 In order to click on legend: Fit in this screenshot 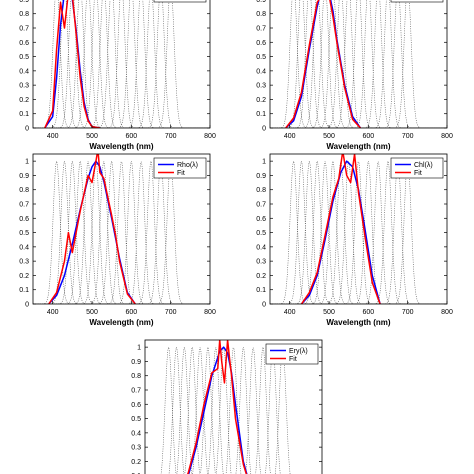, I will do `click(180, 1)`.